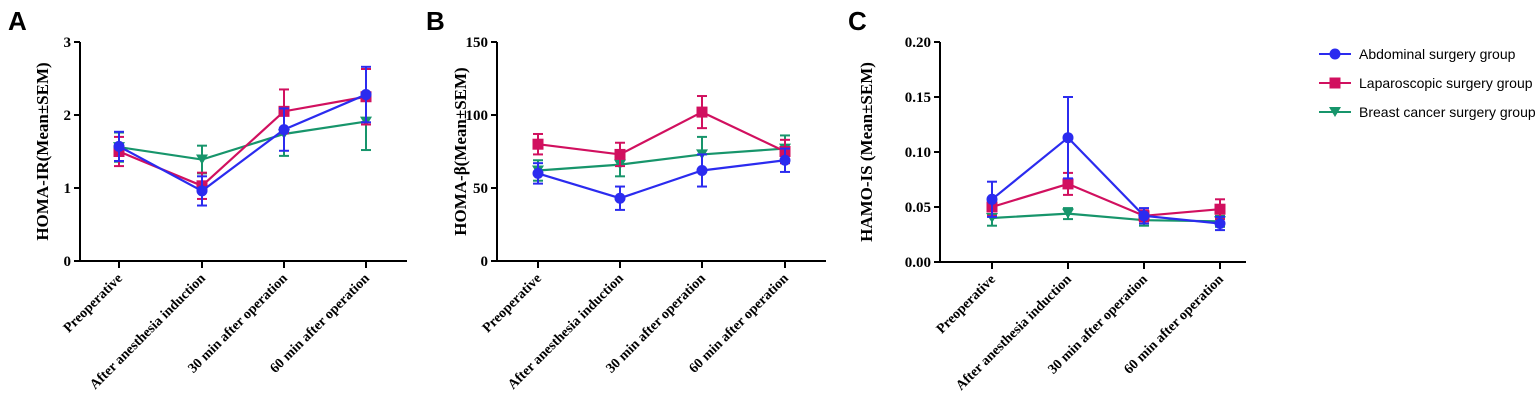 The image size is (1535, 418). I want to click on y-axis-label: HAMO-IS (Mean±SEM), so click(866, 152).